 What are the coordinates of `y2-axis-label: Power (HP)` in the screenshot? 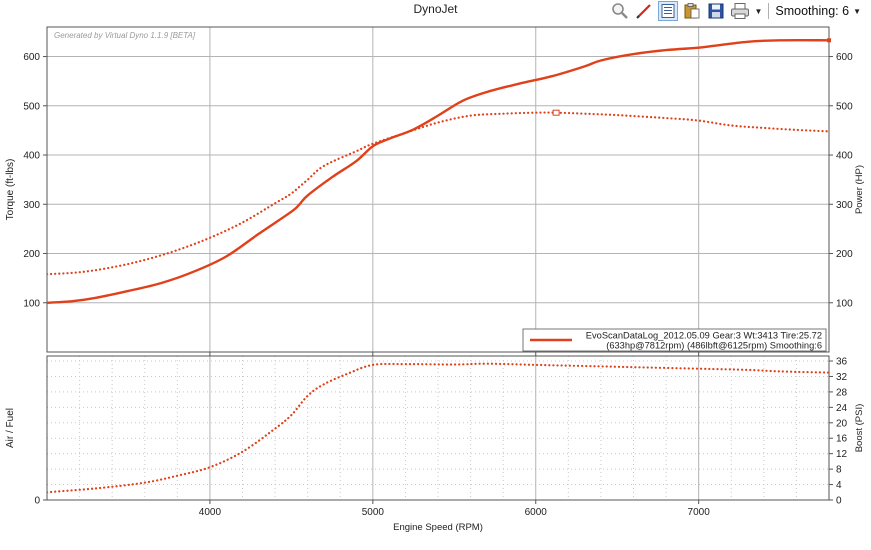 It's located at (859, 189).